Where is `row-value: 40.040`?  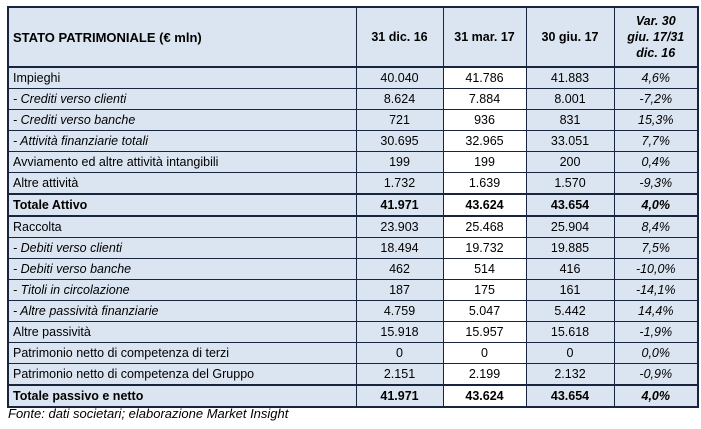
row-value: 40.040 is located at coordinates (399, 77).